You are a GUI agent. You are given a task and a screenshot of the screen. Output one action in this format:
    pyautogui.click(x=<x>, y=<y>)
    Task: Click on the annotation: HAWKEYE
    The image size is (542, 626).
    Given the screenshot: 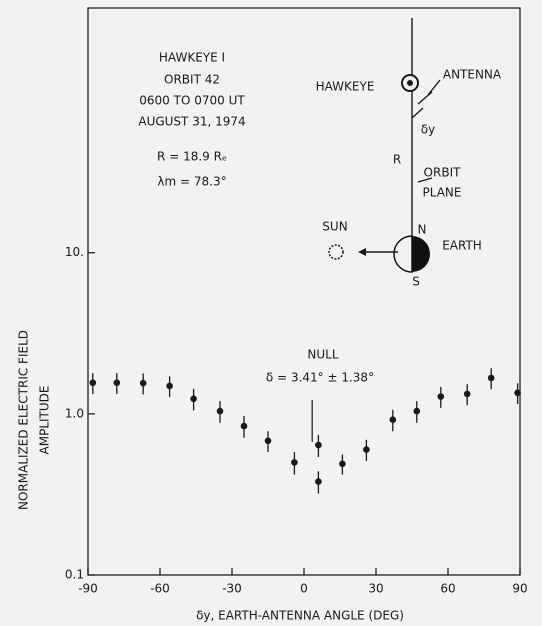 What is the action you would take?
    pyautogui.click(x=345, y=87)
    